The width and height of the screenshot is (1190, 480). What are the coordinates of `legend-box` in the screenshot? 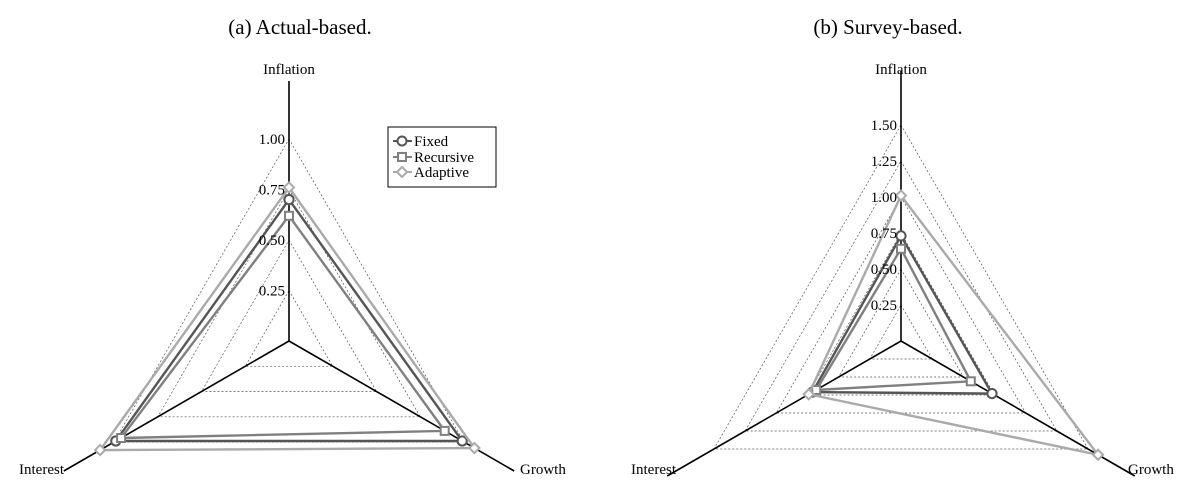 It's located at (442, 157).